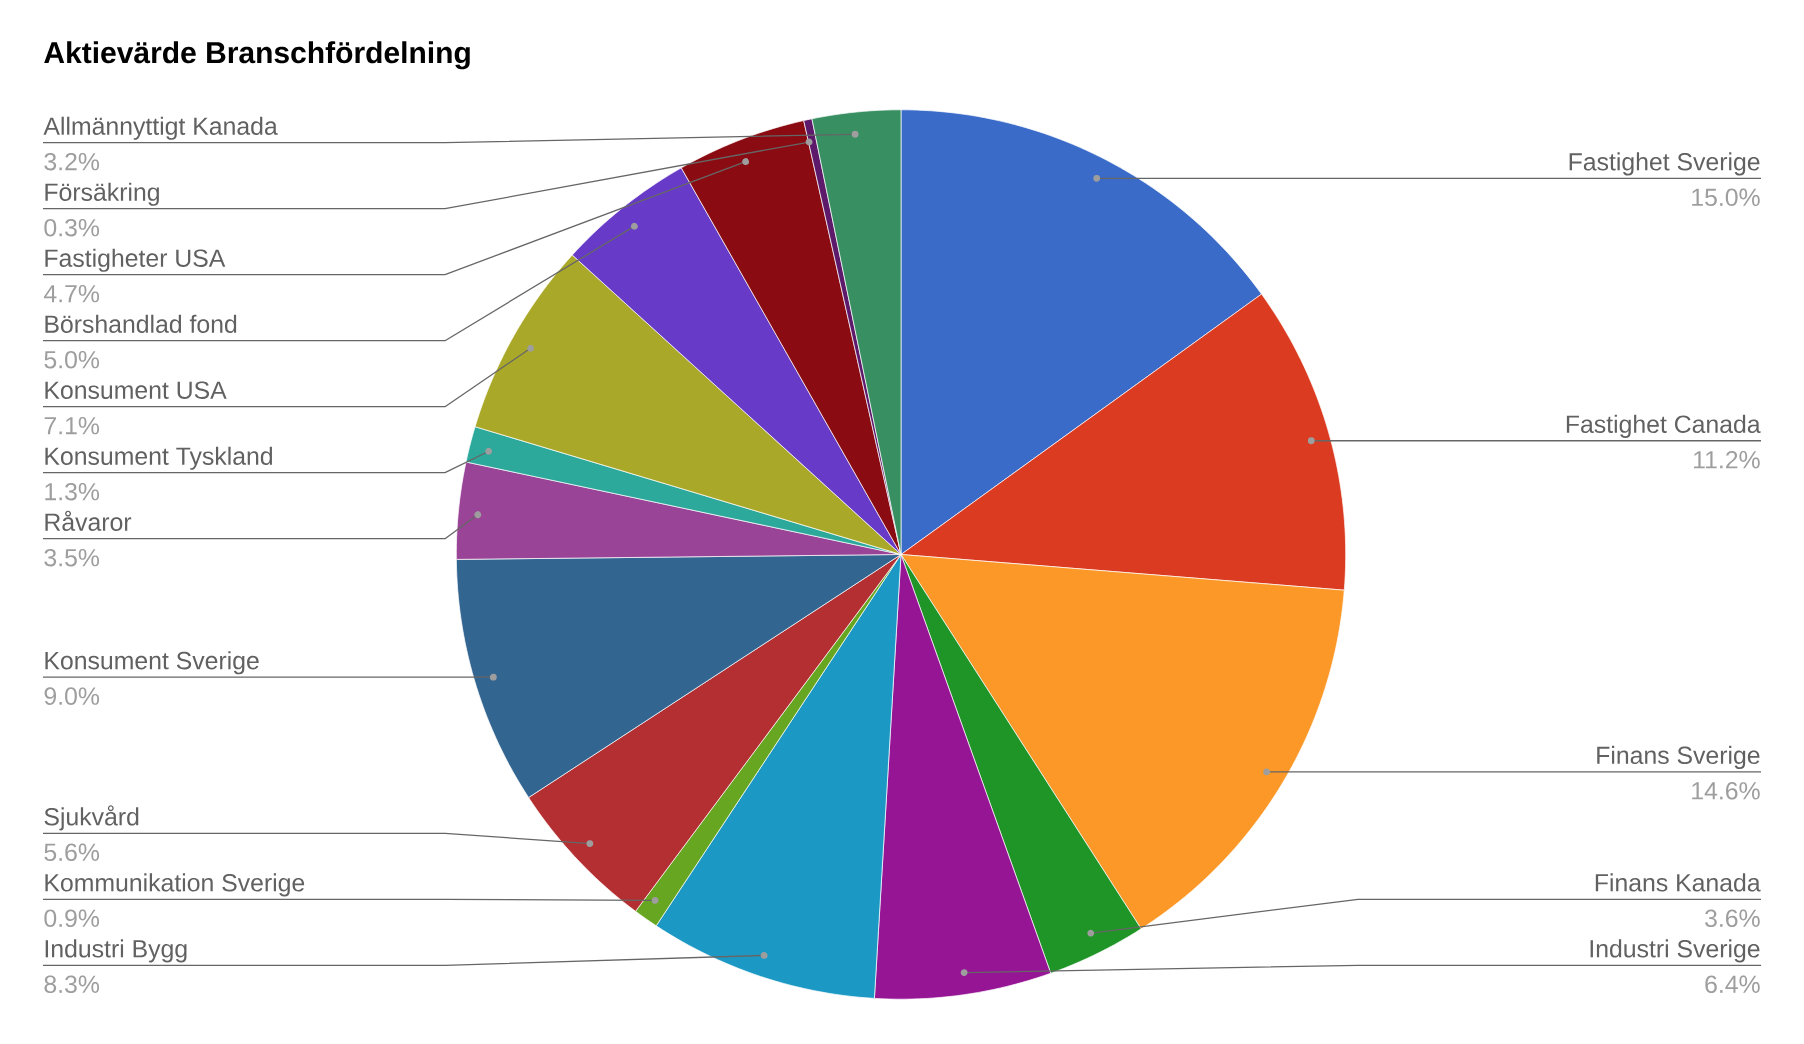  What do you see at coordinates (1663, 426) in the screenshot?
I see `slice-label: Fastighet Canada` at bounding box center [1663, 426].